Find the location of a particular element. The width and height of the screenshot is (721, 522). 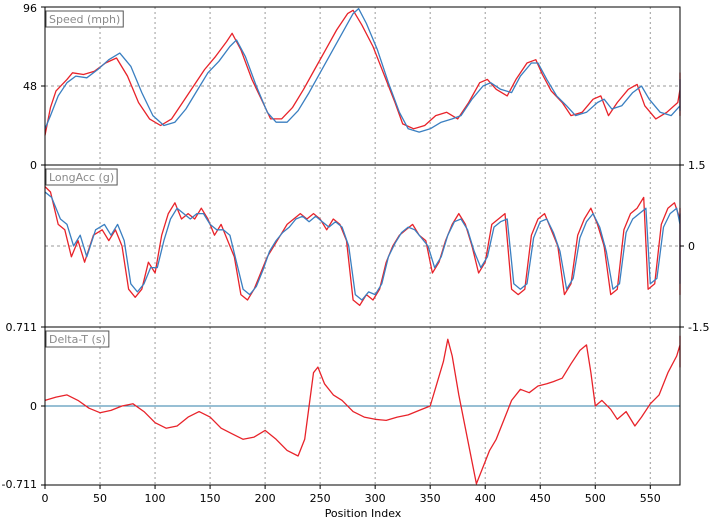

panel-2-legend-label: Delta-T (s) is located at coordinates (77, 339).